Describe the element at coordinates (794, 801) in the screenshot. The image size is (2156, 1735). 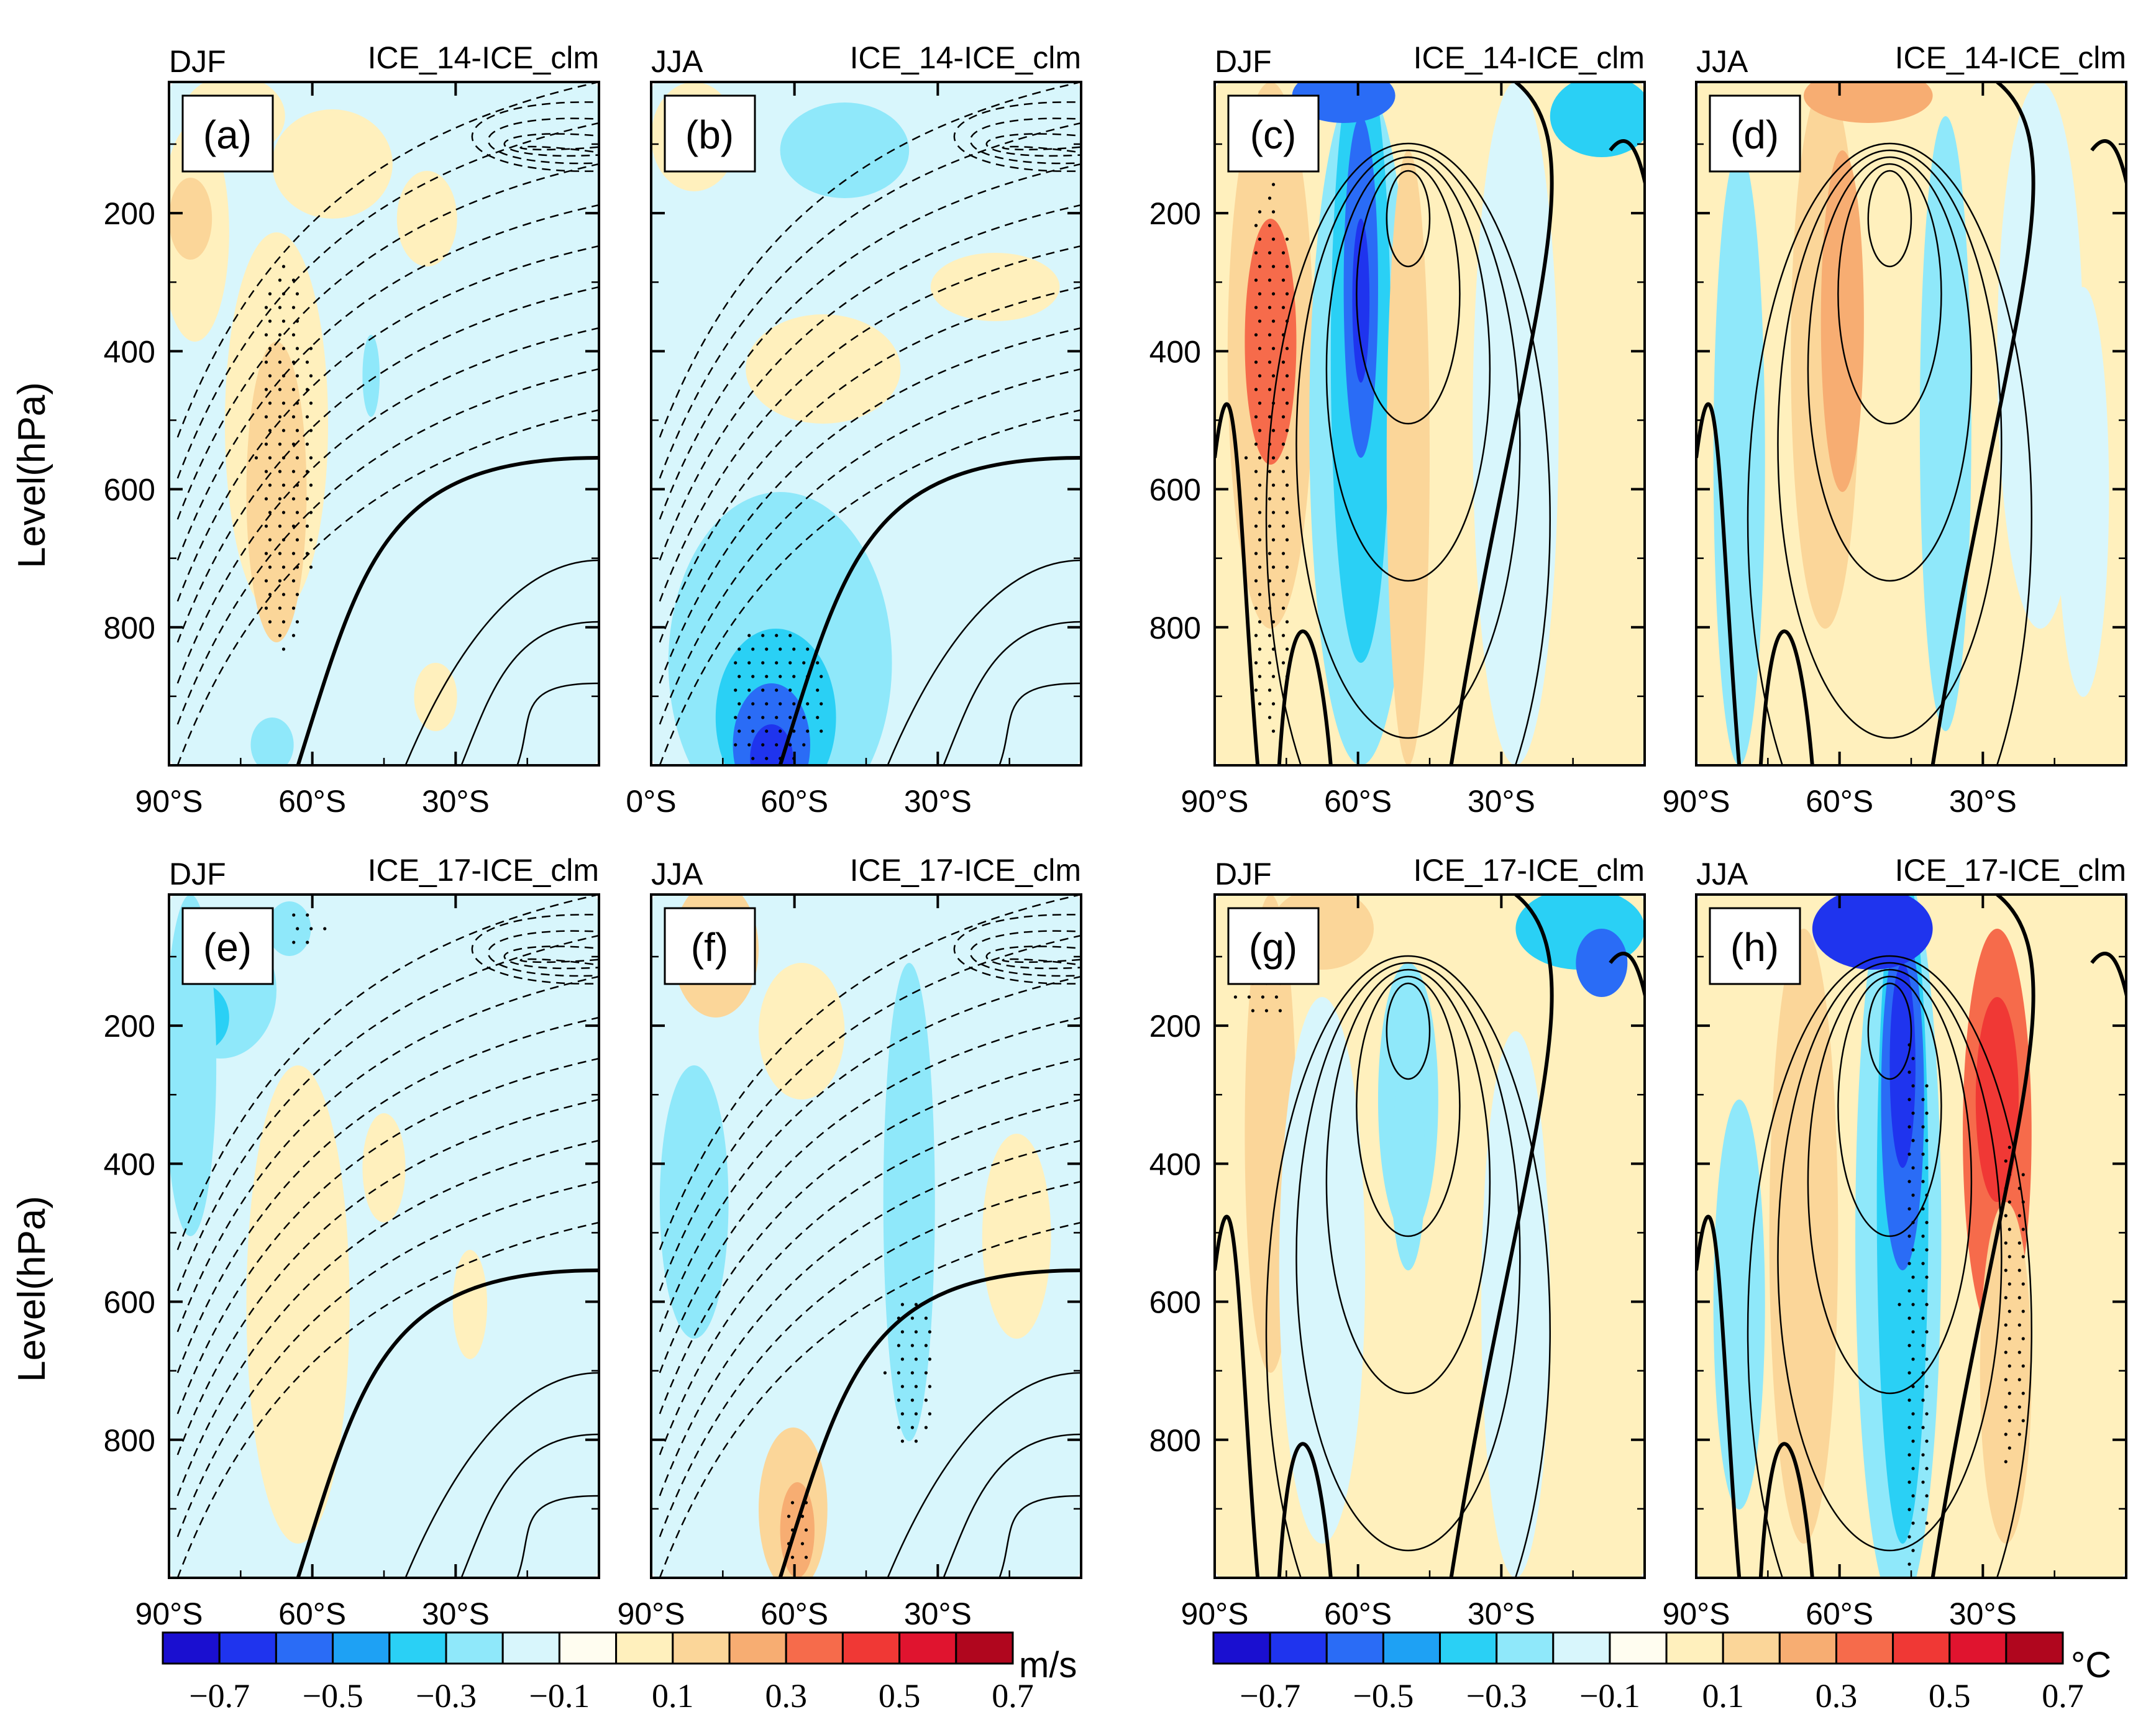
I see `x-tick-label: 60°S` at that location.